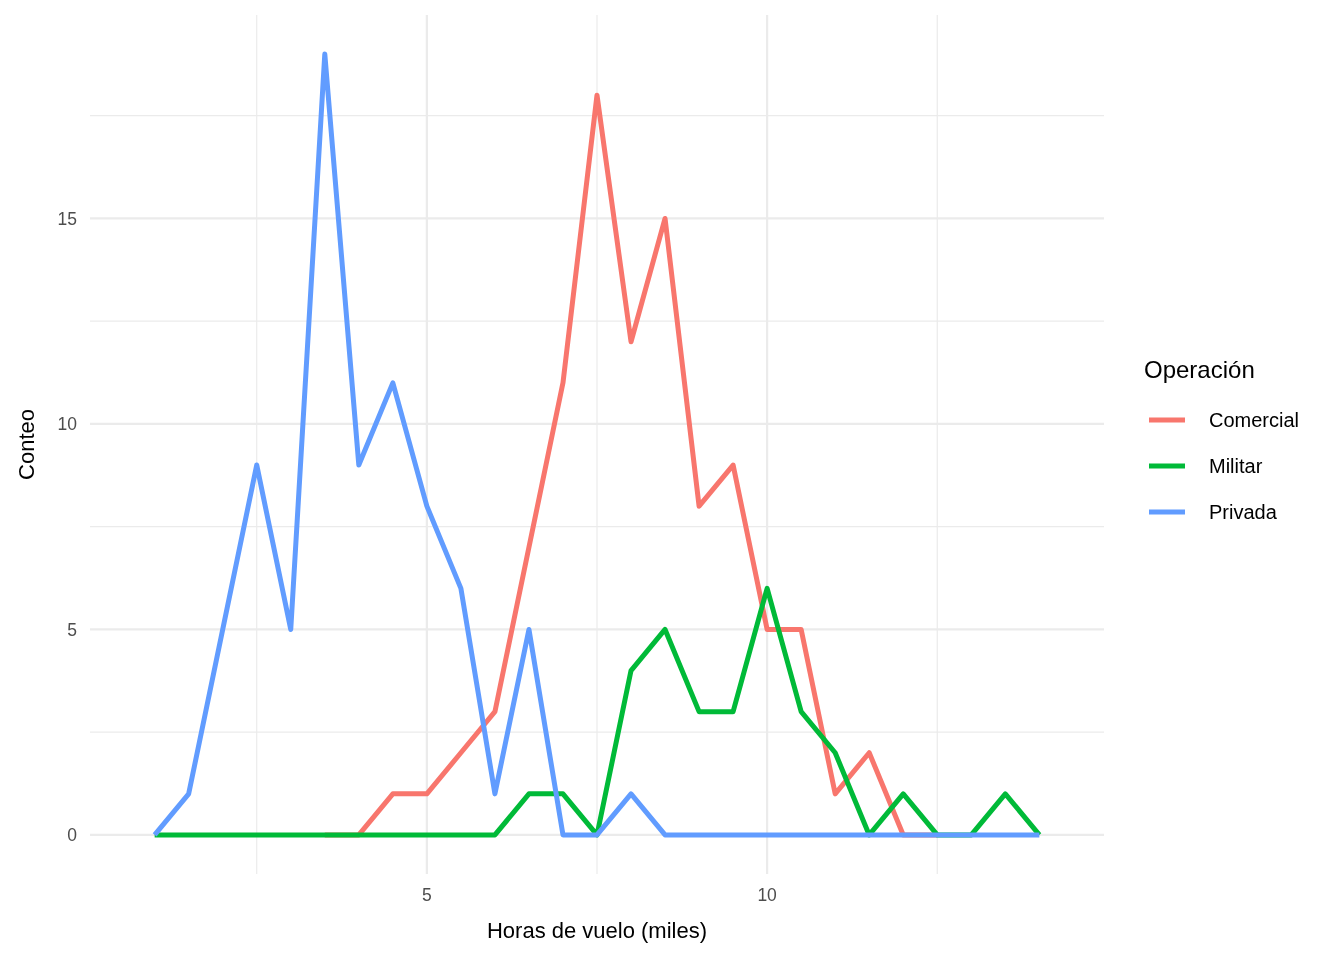  I want to click on y-tick-label: 10, so click(67, 424).